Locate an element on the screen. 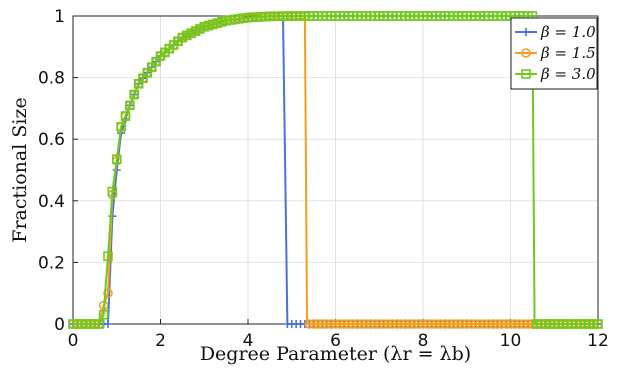 Image resolution: width=620 pixels, height=380 pixels. x-tick-label: 8 is located at coordinates (423, 341).